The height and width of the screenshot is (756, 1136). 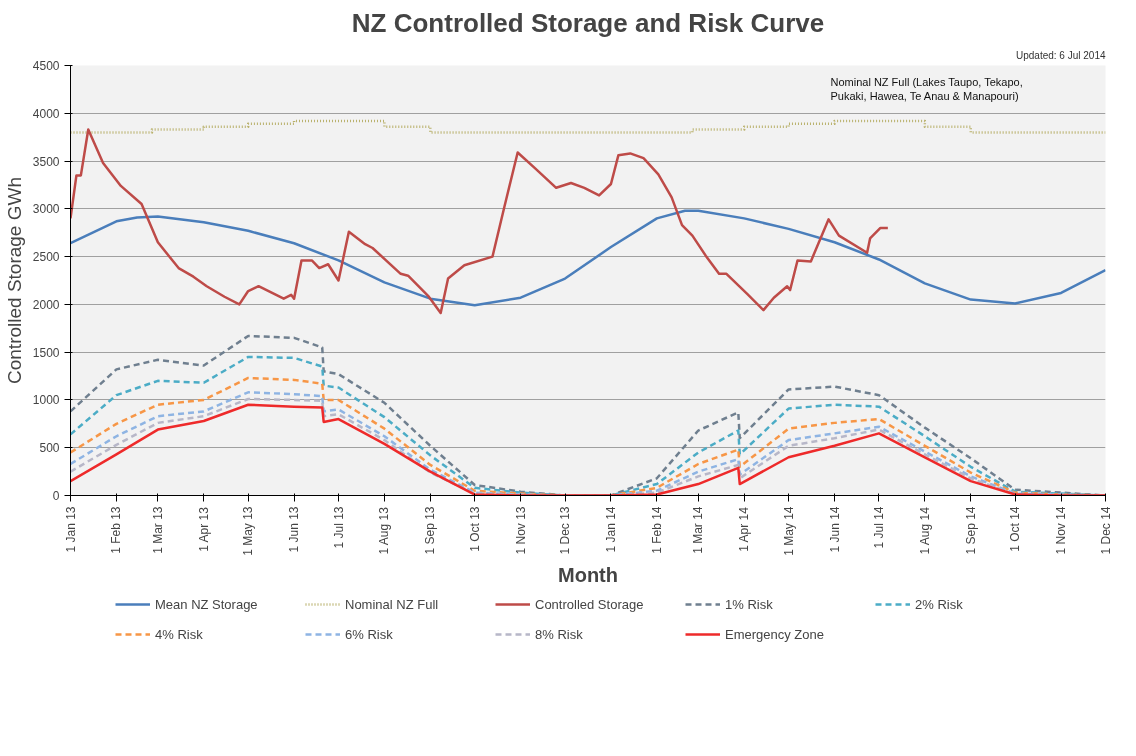 What do you see at coordinates (1060, 55) in the screenshot?
I see `text: Updated: 6 Jul 2014` at bounding box center [1060, 55].